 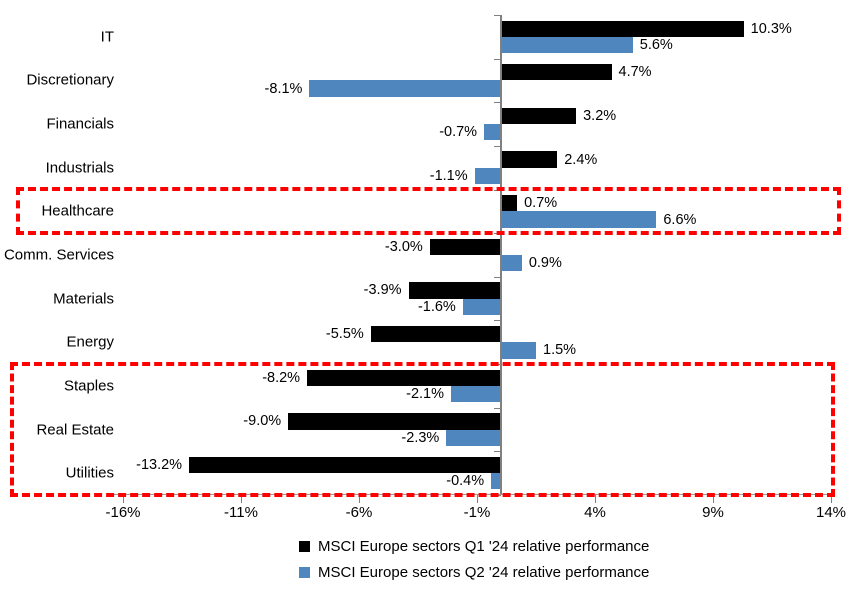 I want to click on bar-q1-energy, so click(x=435, y=334).